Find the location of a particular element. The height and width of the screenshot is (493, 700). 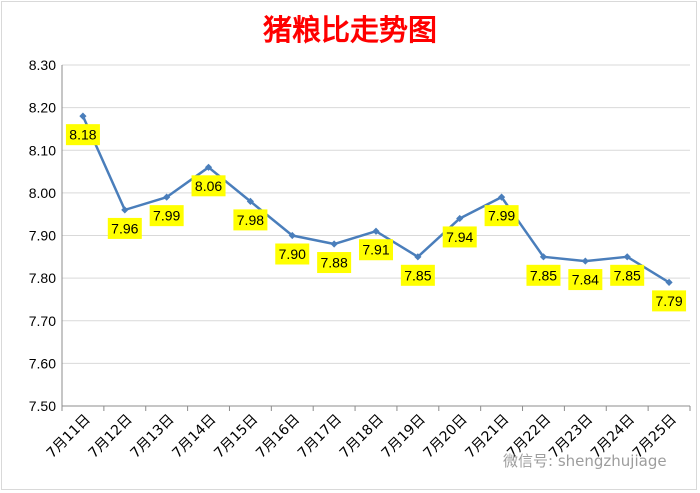

data-label-value: 7.79 is located at coordinates (668, 301).